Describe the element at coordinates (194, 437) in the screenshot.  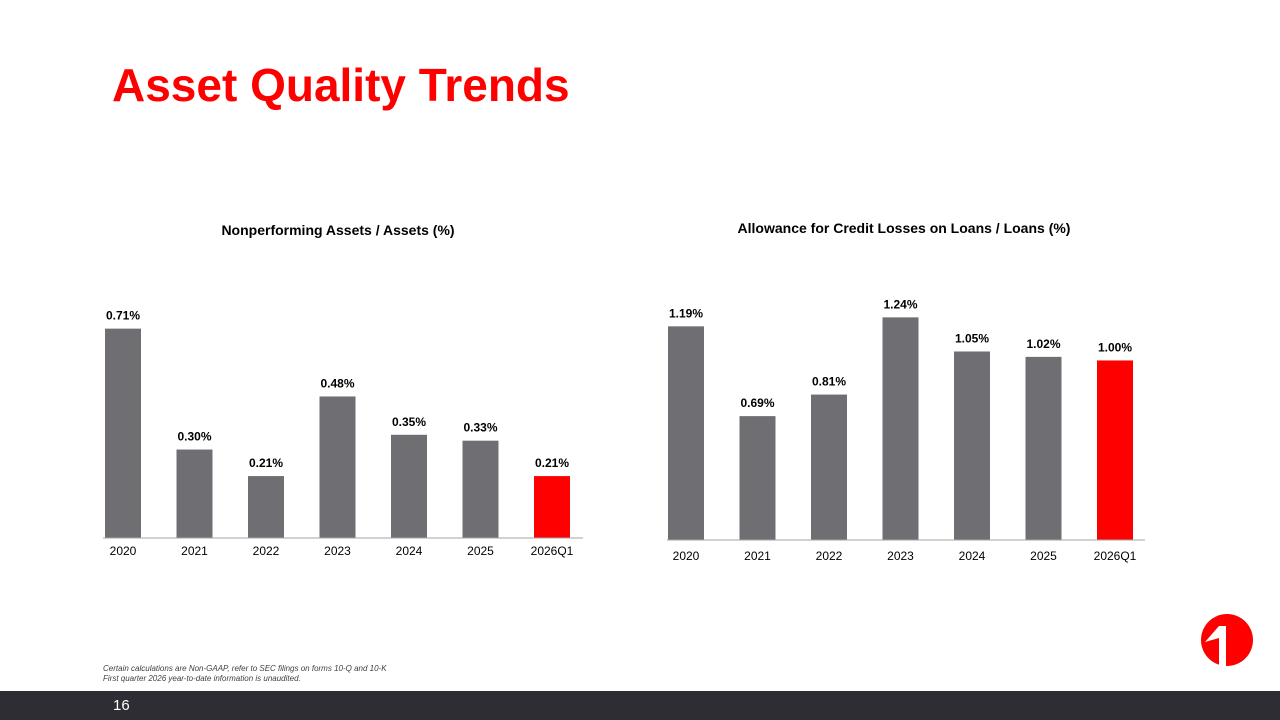
I see `data-label-2021: 0.30%` at that location.